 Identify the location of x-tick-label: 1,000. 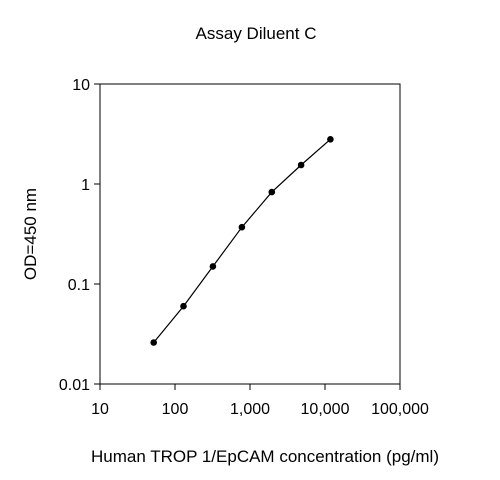
(250, 409).